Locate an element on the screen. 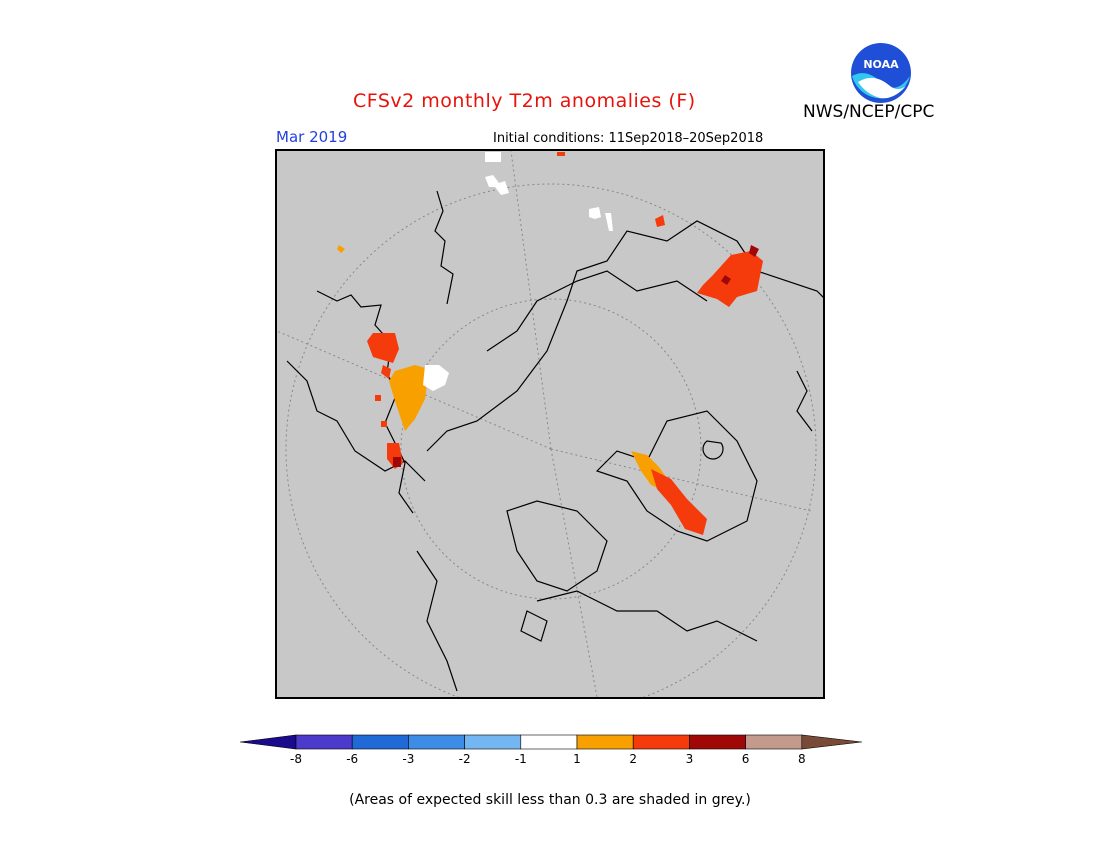 This screenshot has height=850, width=1100. color-scale-bar is located at coordinates (551, 742).